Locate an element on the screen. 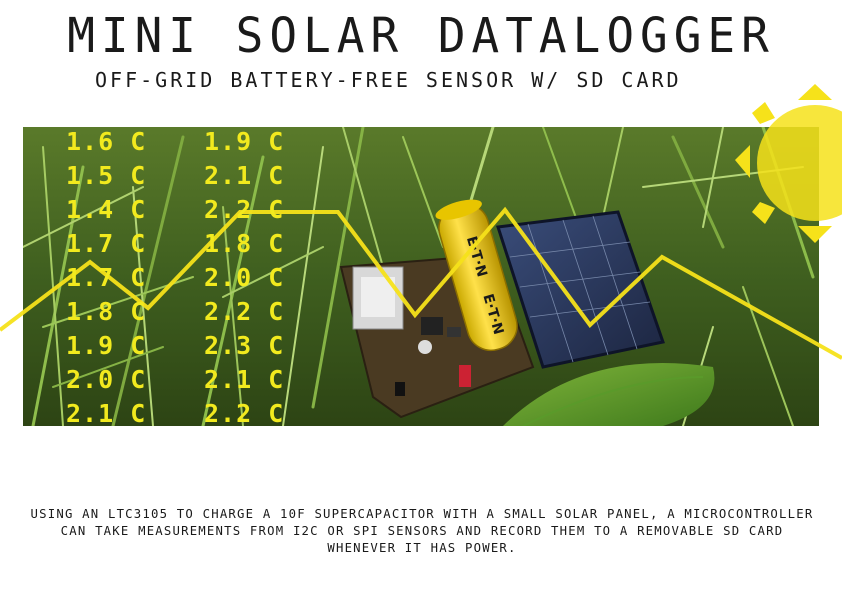  temp-reading: 1.5 C is located at coordinates (106, 175).